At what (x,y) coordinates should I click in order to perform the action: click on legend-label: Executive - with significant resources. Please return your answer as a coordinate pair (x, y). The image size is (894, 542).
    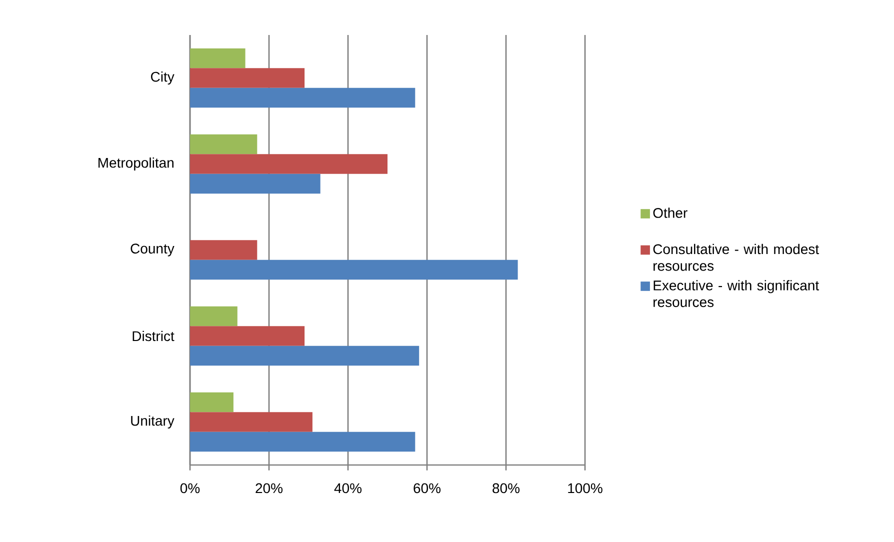
    Looking at the image, I should click on (736, 294).